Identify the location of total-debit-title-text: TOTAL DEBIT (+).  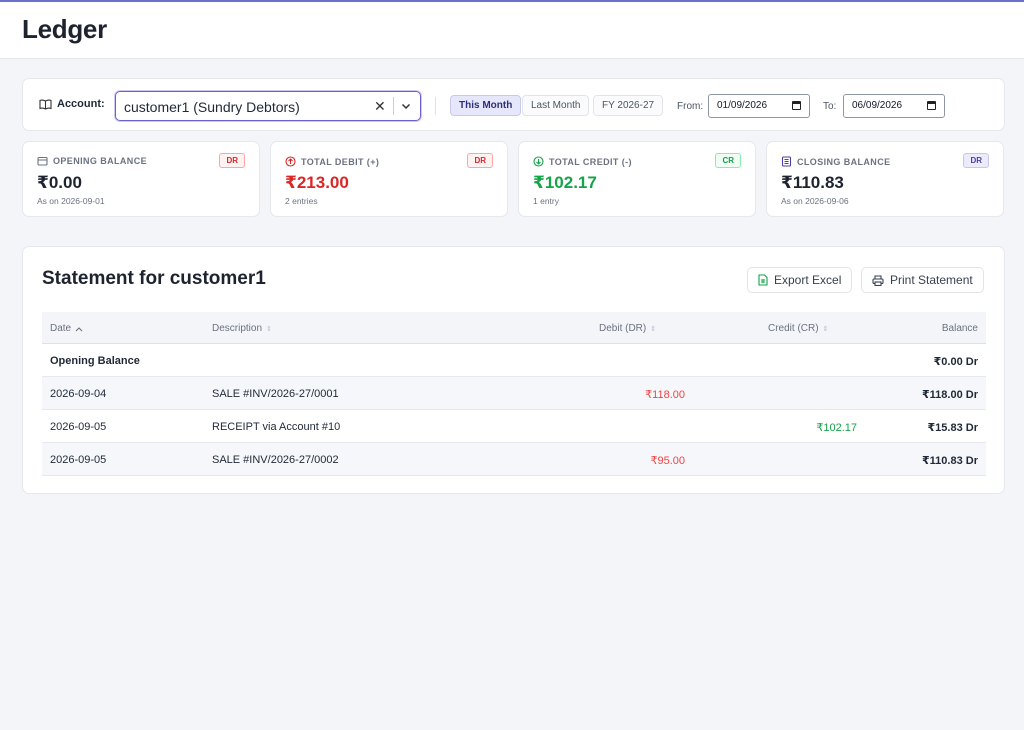
(340, 161).